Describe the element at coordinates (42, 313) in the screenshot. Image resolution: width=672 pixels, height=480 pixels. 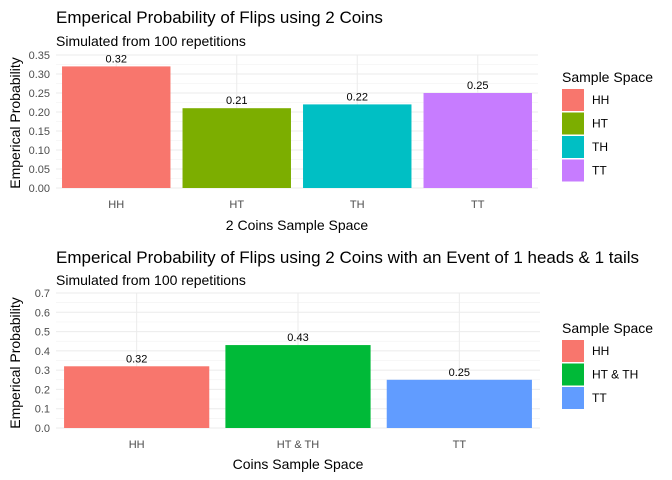
I see `y-tick-label: 0.6` at that location.